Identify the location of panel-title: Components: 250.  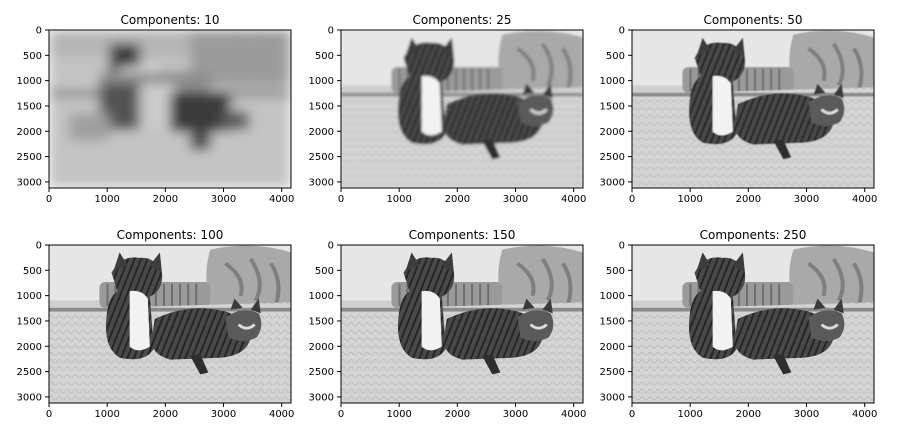
(753, 235).